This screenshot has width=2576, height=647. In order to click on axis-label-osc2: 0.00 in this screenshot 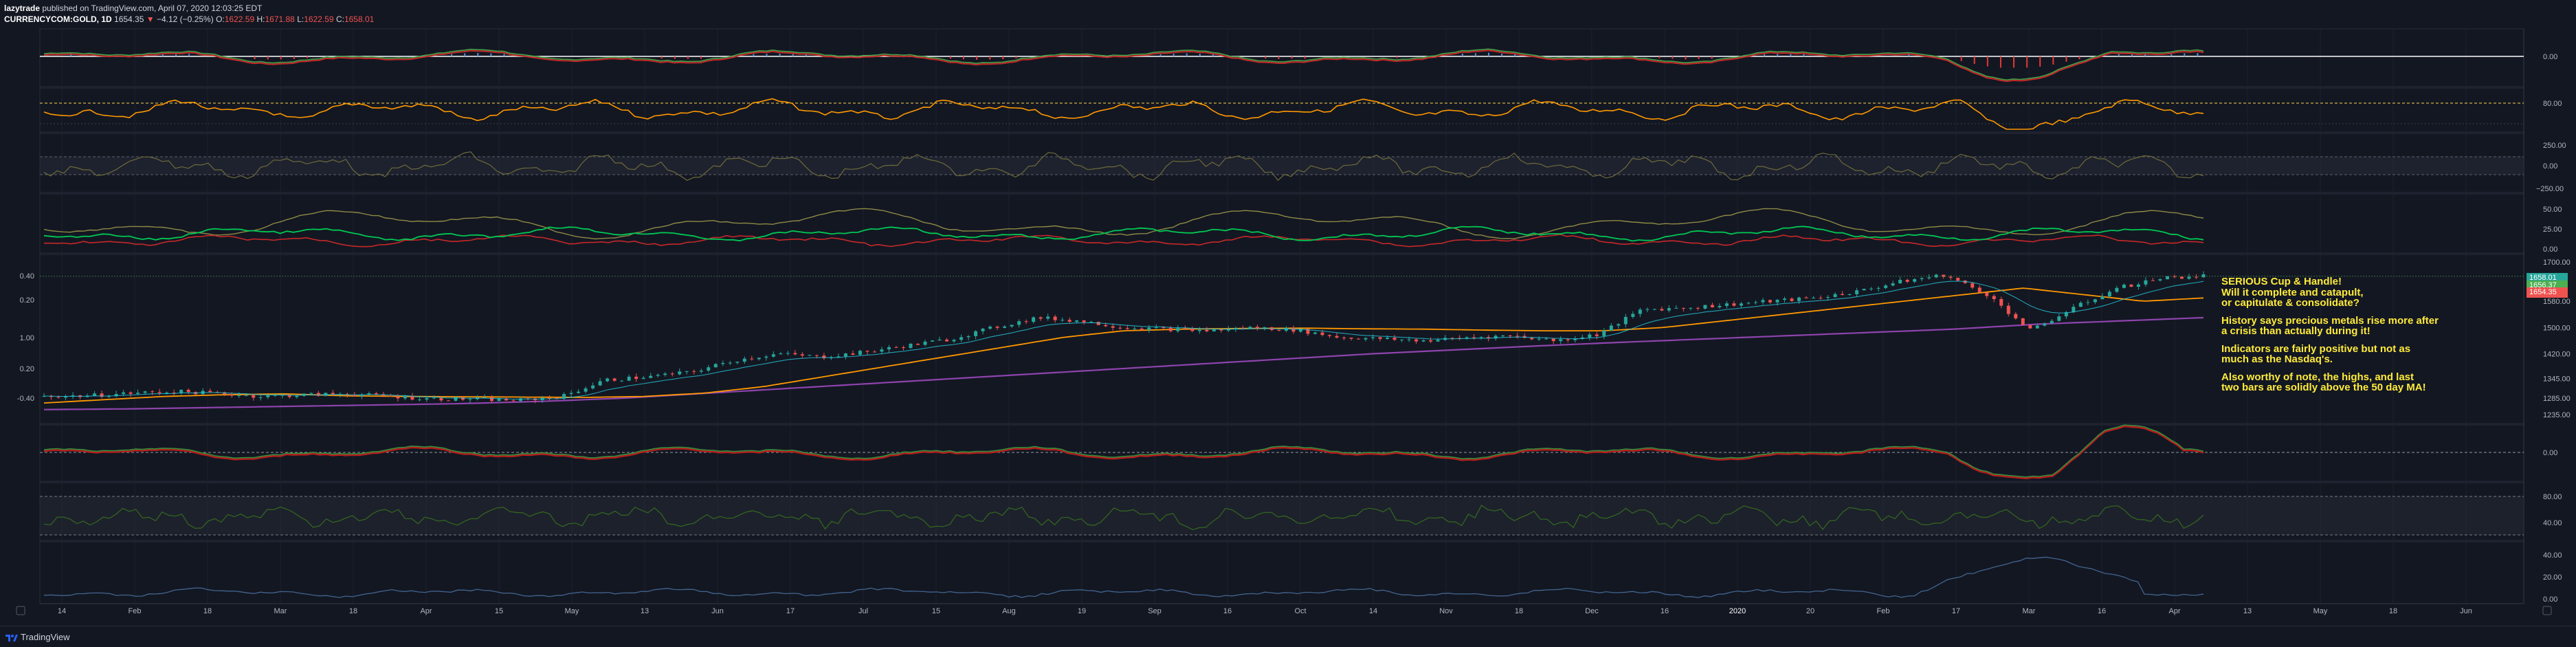, I will do `click(2550, 453)`.